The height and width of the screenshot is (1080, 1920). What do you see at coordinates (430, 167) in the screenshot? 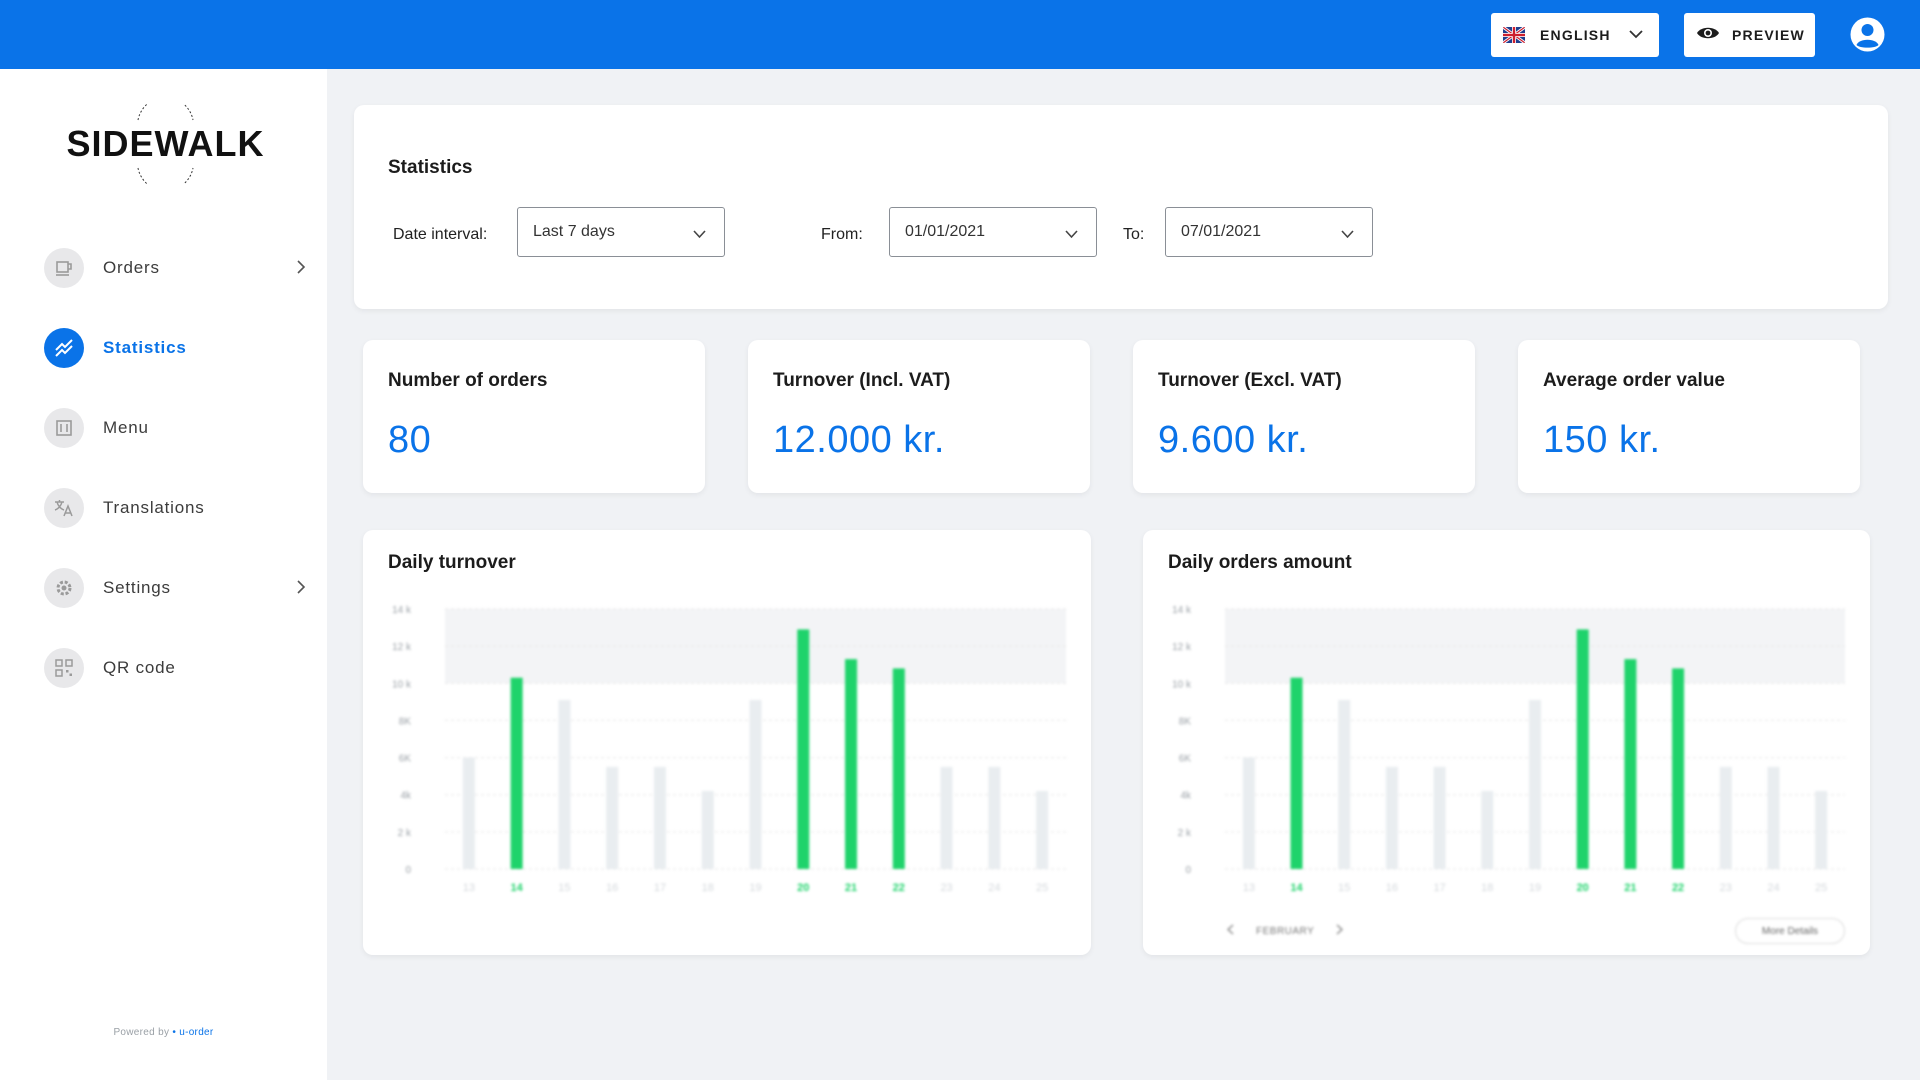
I see `page-title: Statistics` at bounding box center [430, 167].